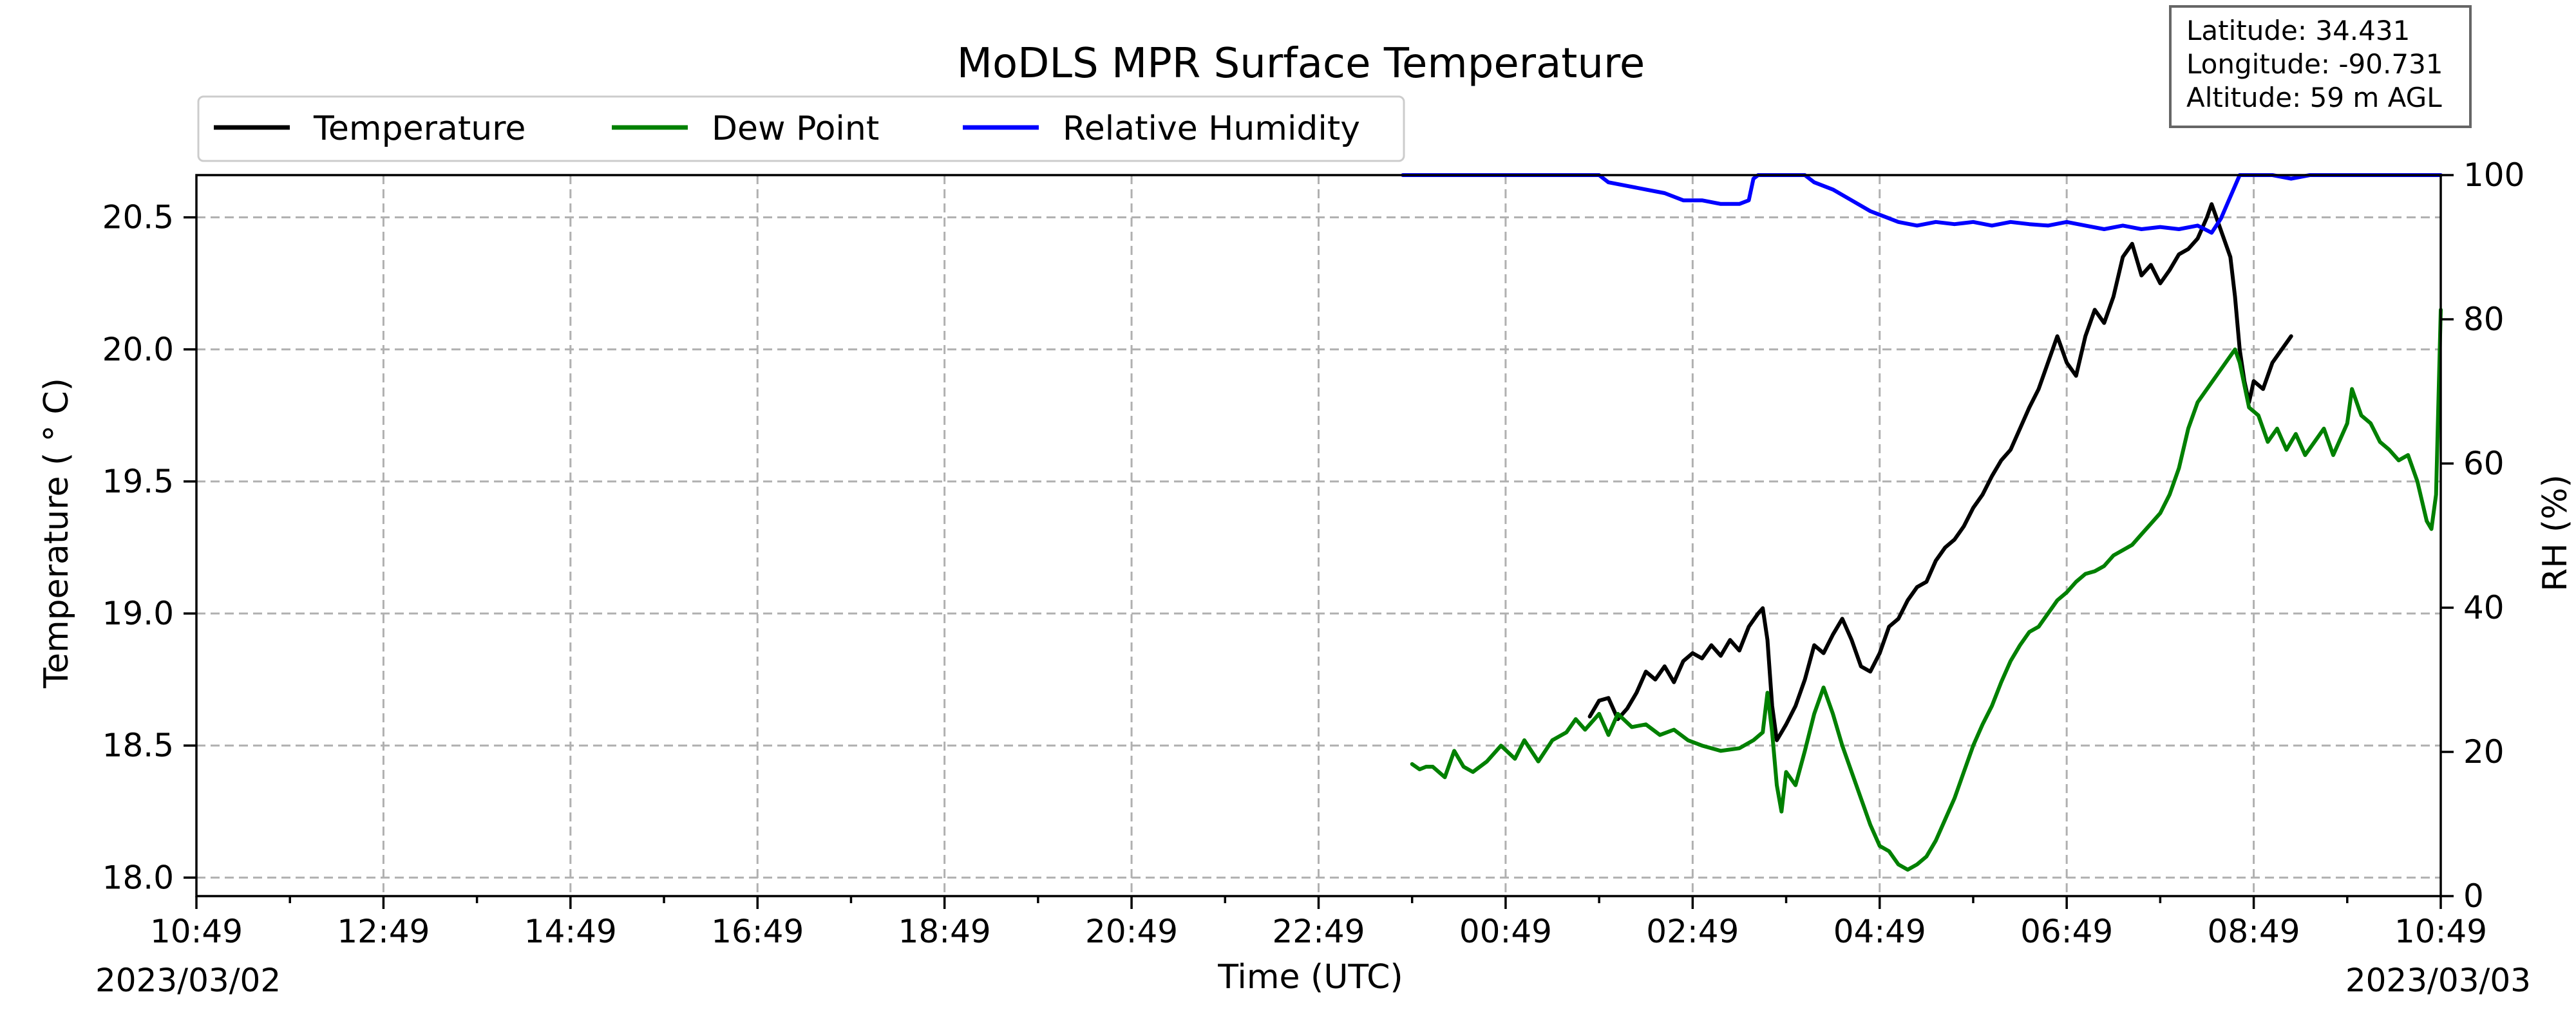 This screenshot has width=2576, height=1030. I want to click on y-left-tick-label: 20.5, so click(138, 217).